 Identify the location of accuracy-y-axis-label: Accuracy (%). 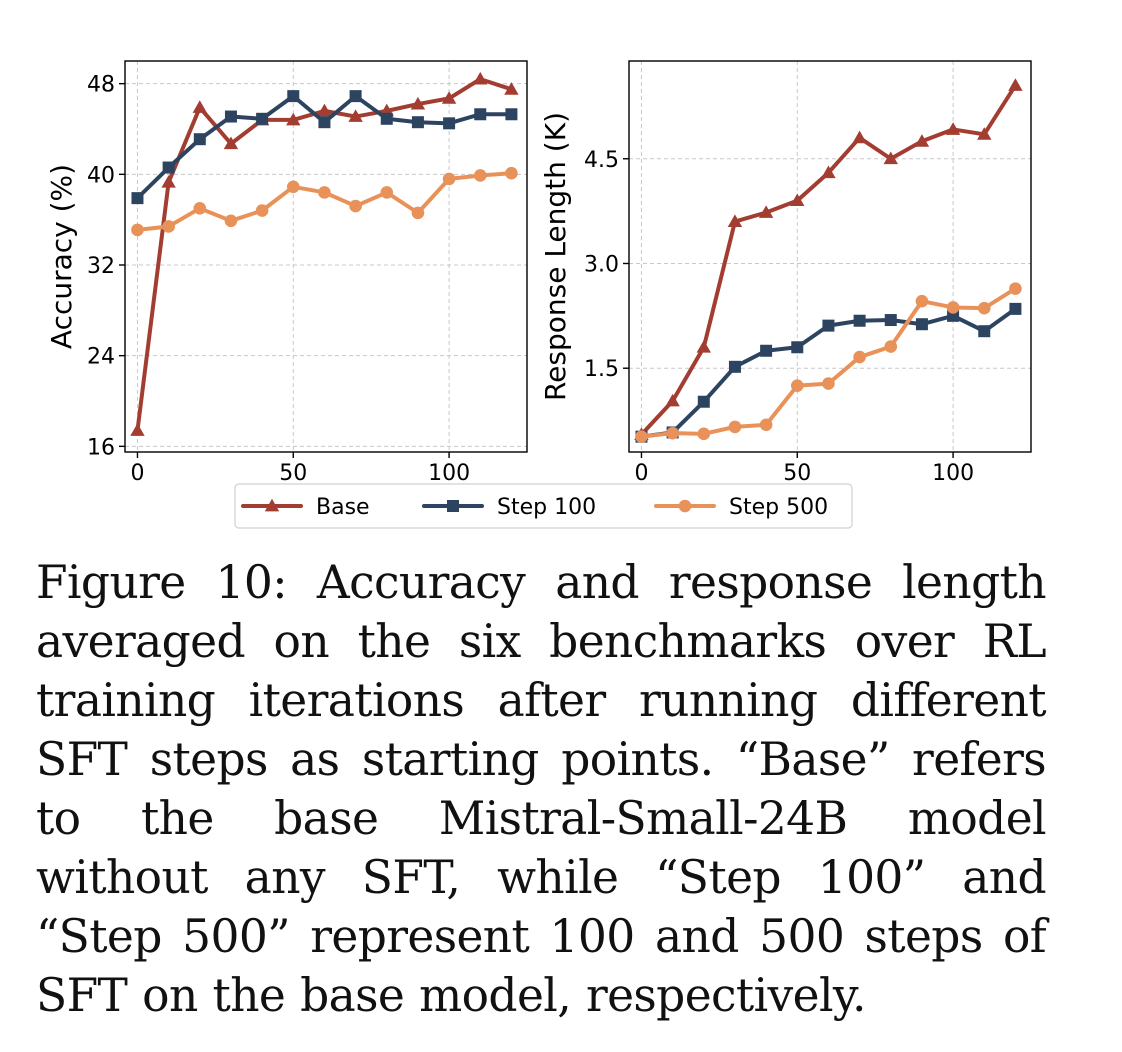
(61, 256).